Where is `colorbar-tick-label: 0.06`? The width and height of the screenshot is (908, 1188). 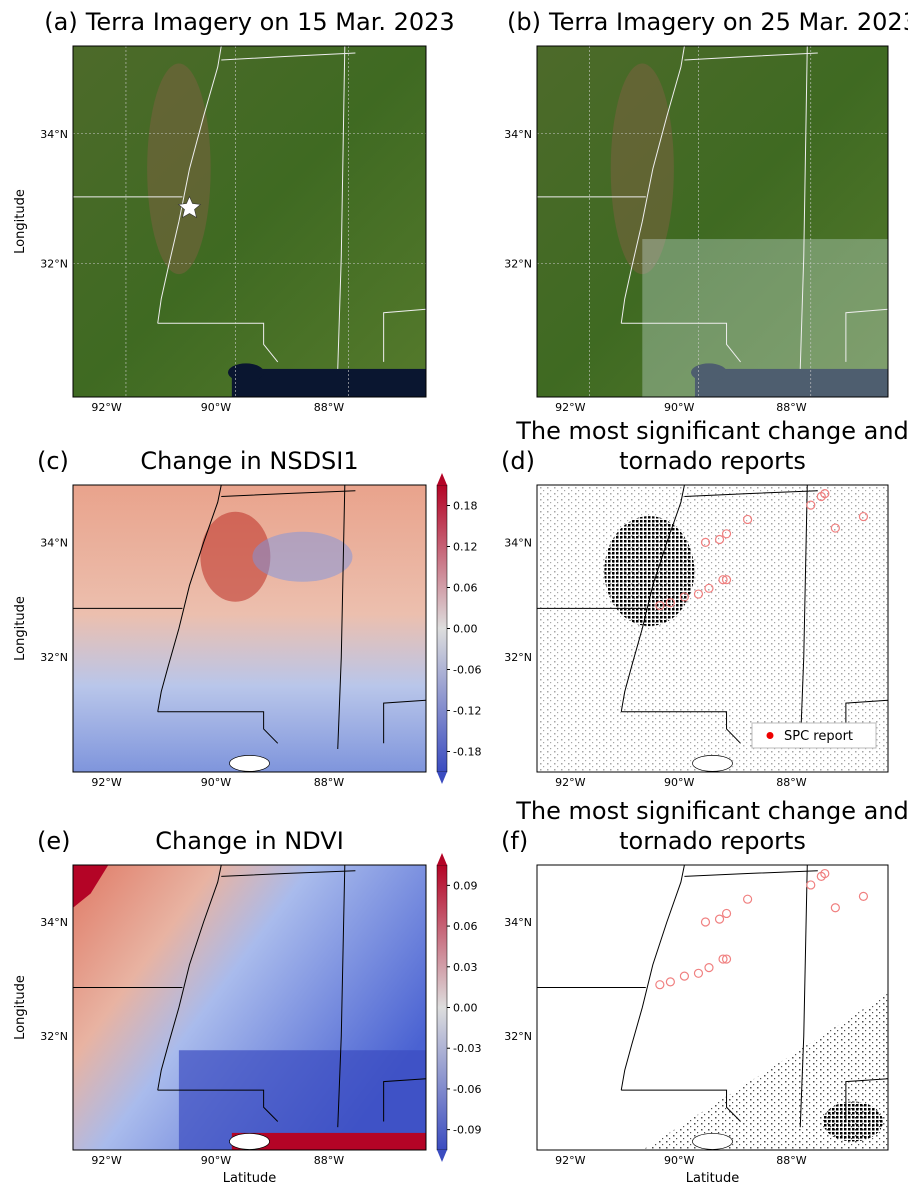 colorbar-tick-label: 0.06 is located at coordinates (465, 588).